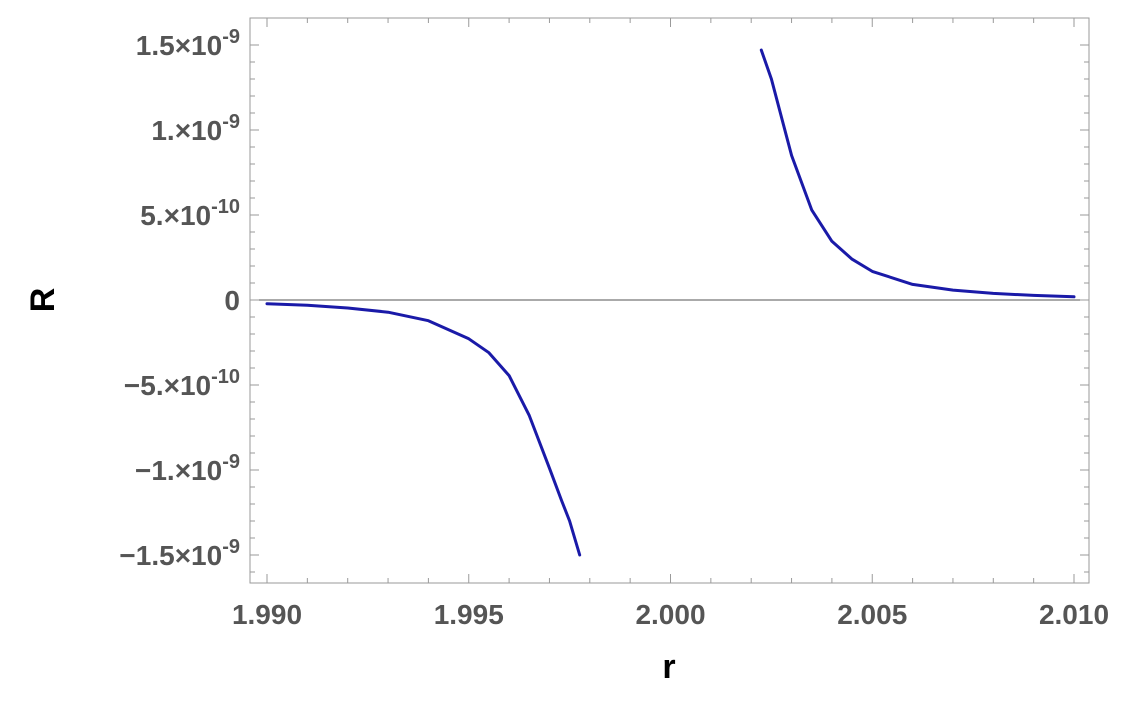 The image size is (1141, 704). Describe the element at coordinates (469, 614) in the screenshot. I see `x-tick-label: 1.995` at that location.